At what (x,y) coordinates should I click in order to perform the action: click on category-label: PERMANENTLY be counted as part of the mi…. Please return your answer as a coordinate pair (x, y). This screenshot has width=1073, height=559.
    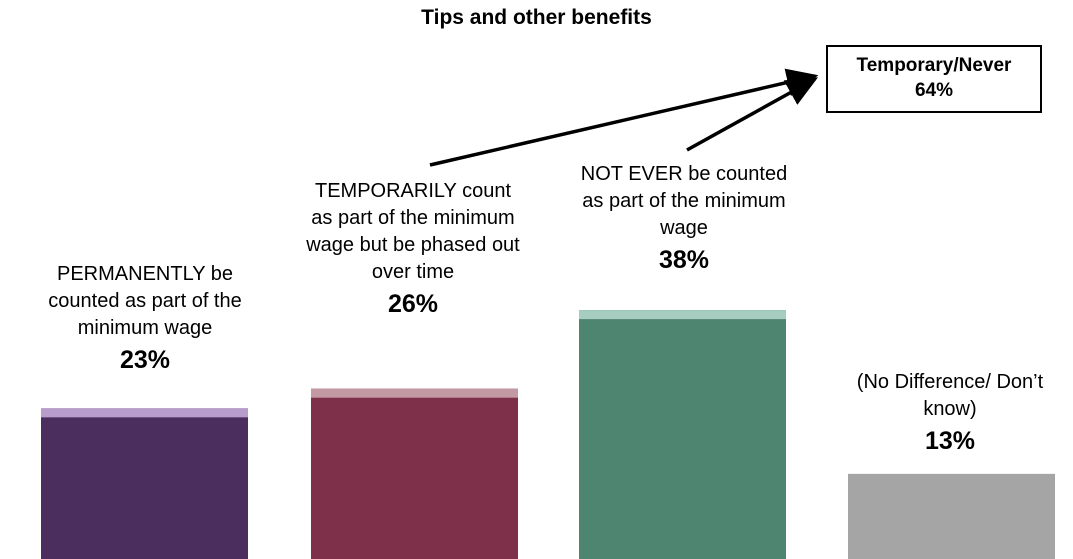
    Looking at the image, I should click on (145, 301).